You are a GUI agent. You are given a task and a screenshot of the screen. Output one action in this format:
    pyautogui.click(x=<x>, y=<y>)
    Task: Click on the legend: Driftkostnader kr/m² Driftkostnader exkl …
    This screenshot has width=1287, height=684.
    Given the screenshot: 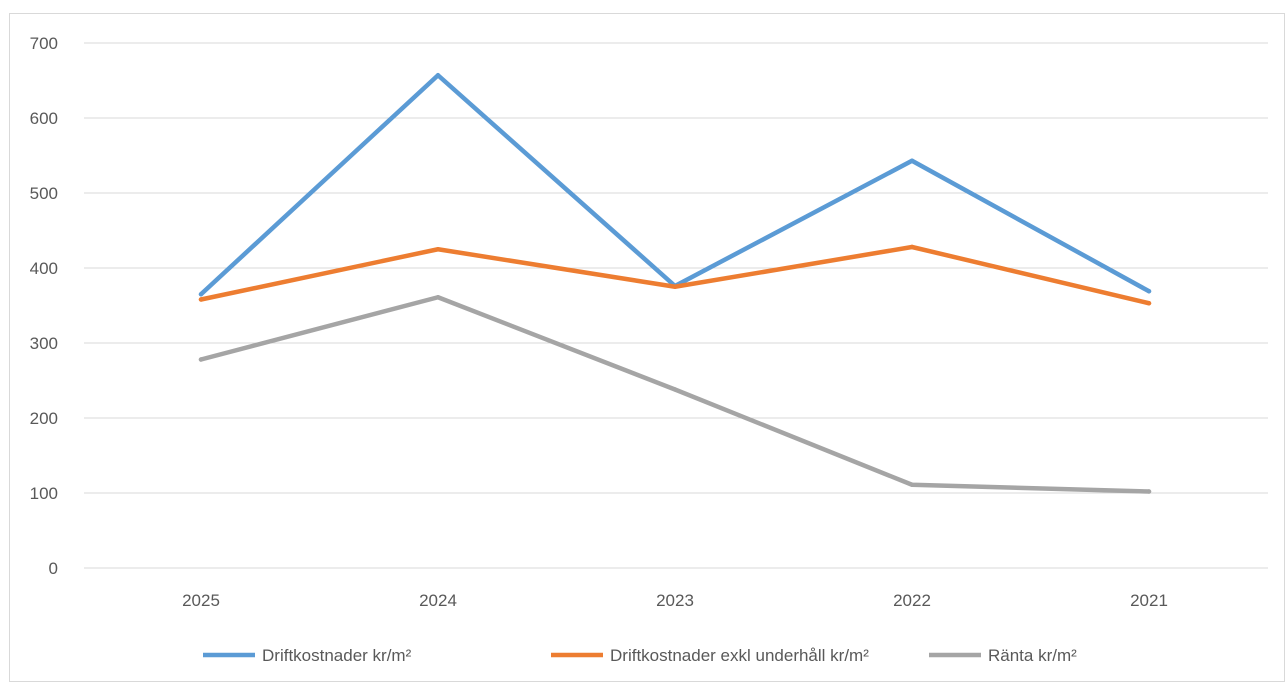 What is the action you would take?
    pyautogui.click(x=640, y=655)
    